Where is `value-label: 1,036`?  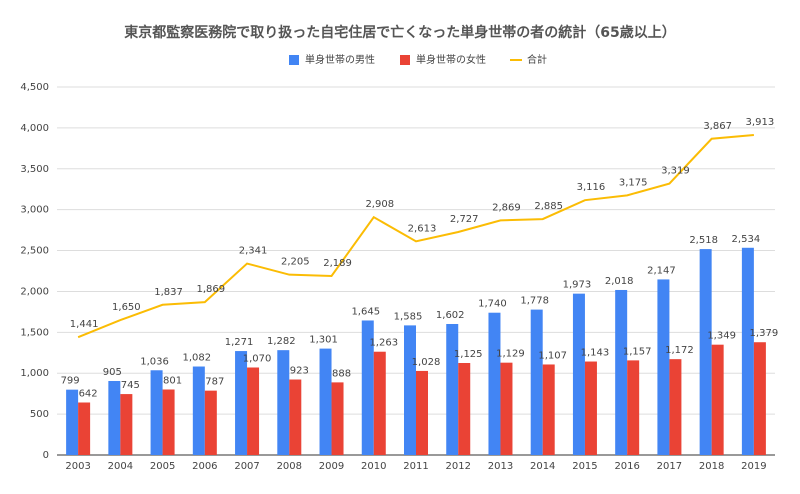
value-label: 1,036 is located at coordinates (154, 361).